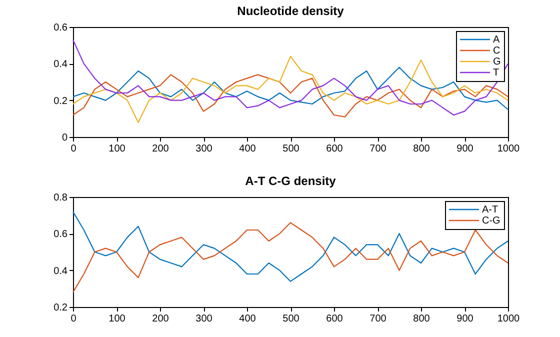 The width and height of the screenshot is (560, 337). What do you see at coordinates (290, 11) in the screenshot?
I see `chart-title: Nucleotide density` at bounding box center [290, 11].